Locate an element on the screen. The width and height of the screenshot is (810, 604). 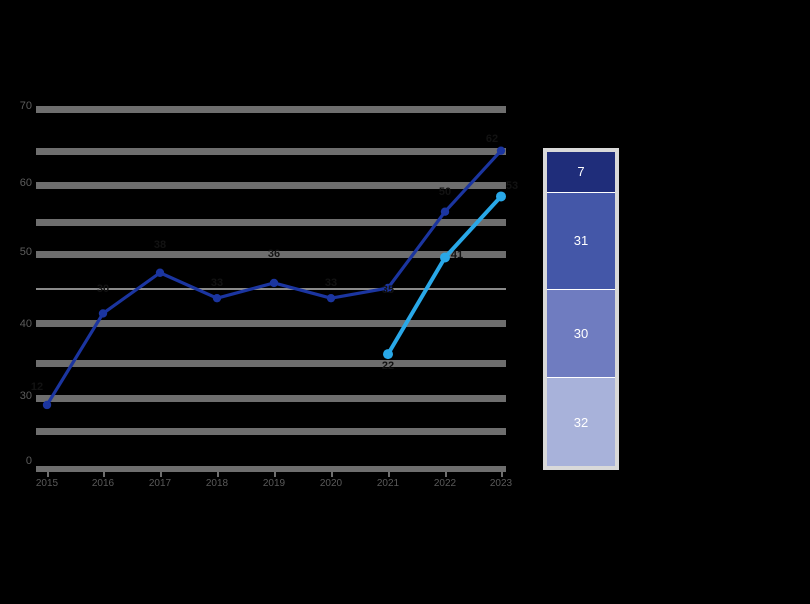
data-label-actual-2: 38 is located at coordinates (160, 245).